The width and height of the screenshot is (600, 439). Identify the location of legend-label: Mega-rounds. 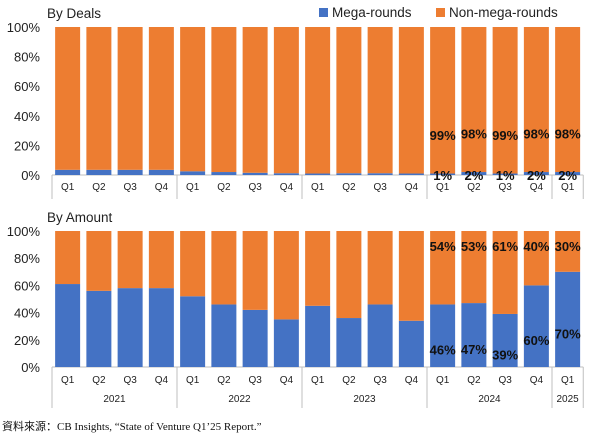
(372, 12).